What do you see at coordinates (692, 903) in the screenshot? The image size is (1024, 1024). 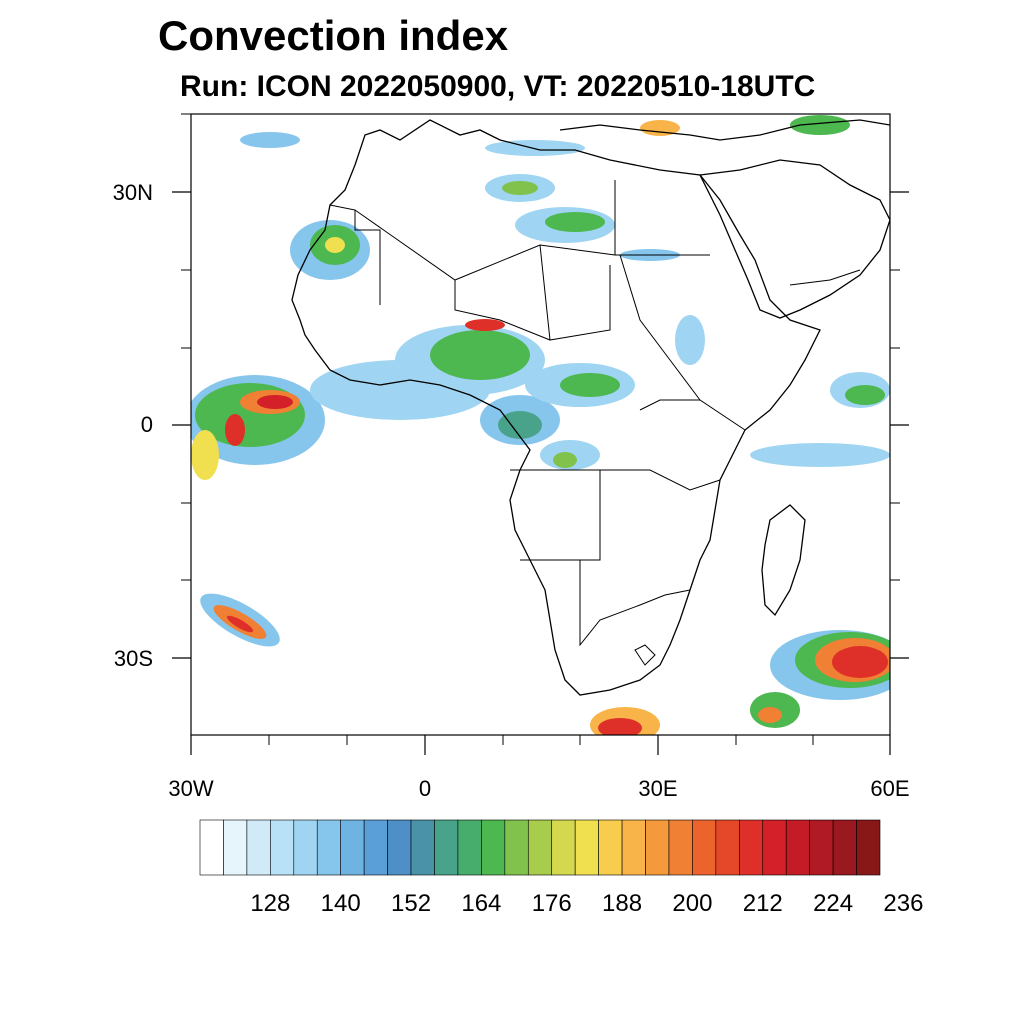 I see `colorbar-label: 200` at bounding box center [692, 903].